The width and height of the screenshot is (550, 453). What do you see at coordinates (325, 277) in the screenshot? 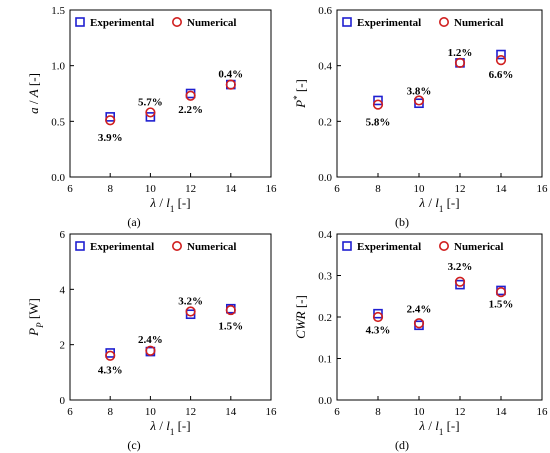
I see `y-tick-label: 0.3` at bounding box center [325, 277].